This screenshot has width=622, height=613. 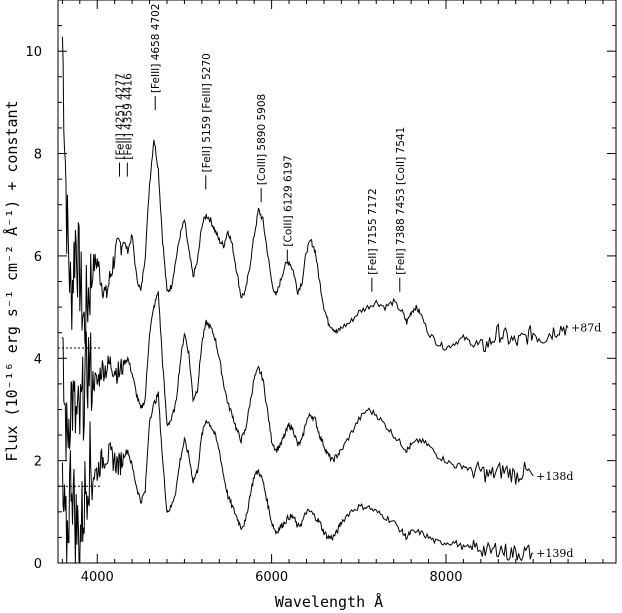 What do you see at coordinates (80, 417) in the screenshot?
I see `zero-level-markers` at bounding box center [80, 417].